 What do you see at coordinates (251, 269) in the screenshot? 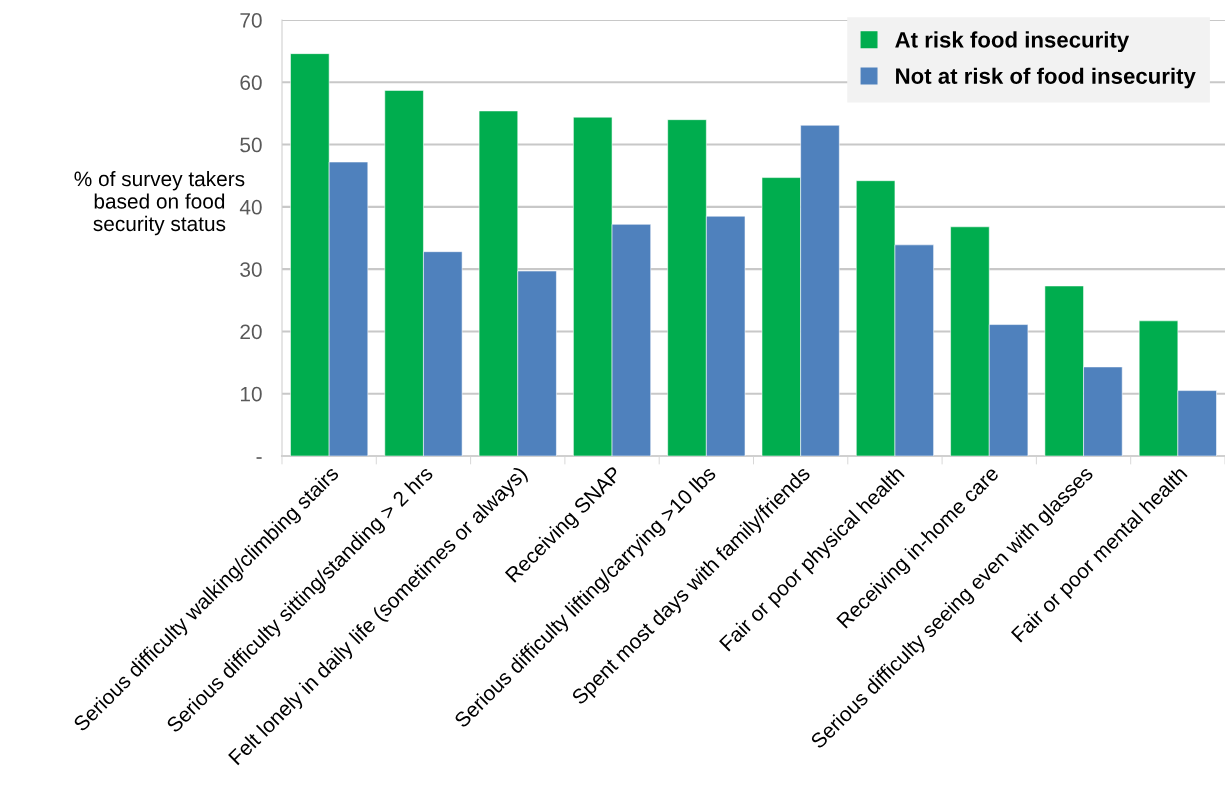
I see `y-tick-label: 30` at bounding box center [251, 269].